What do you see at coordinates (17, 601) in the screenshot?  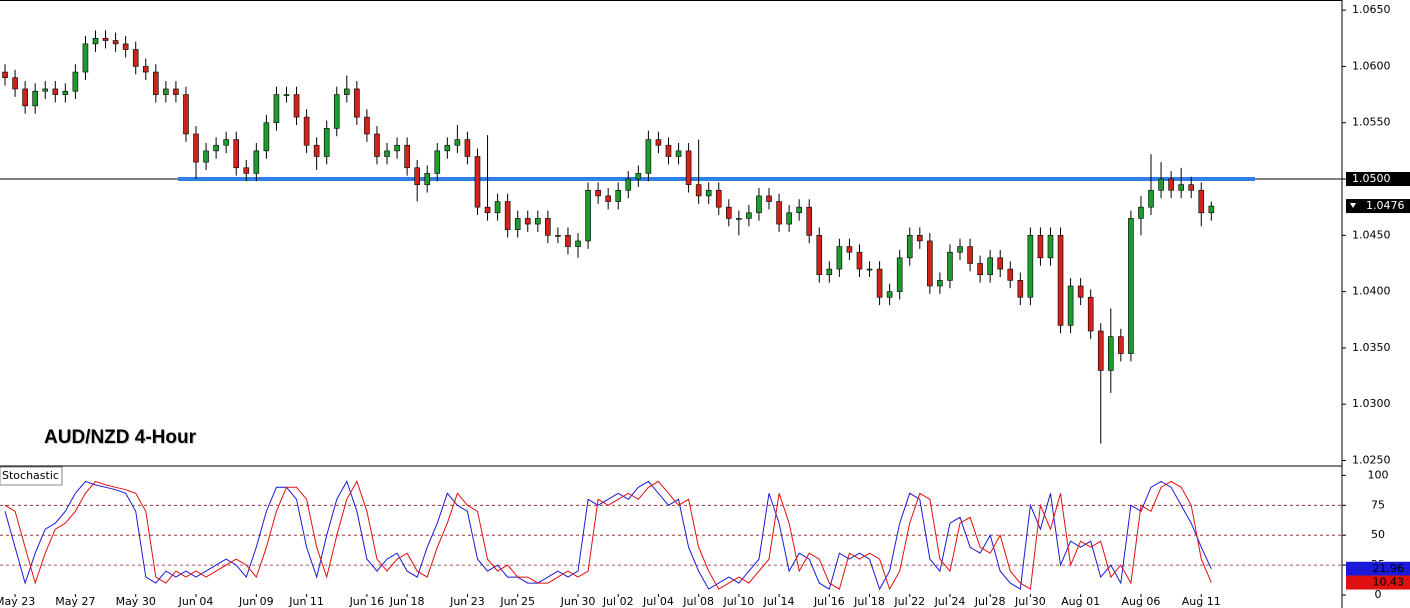 I see `x-tick-label: May 23` at bounding box center [17, 601].